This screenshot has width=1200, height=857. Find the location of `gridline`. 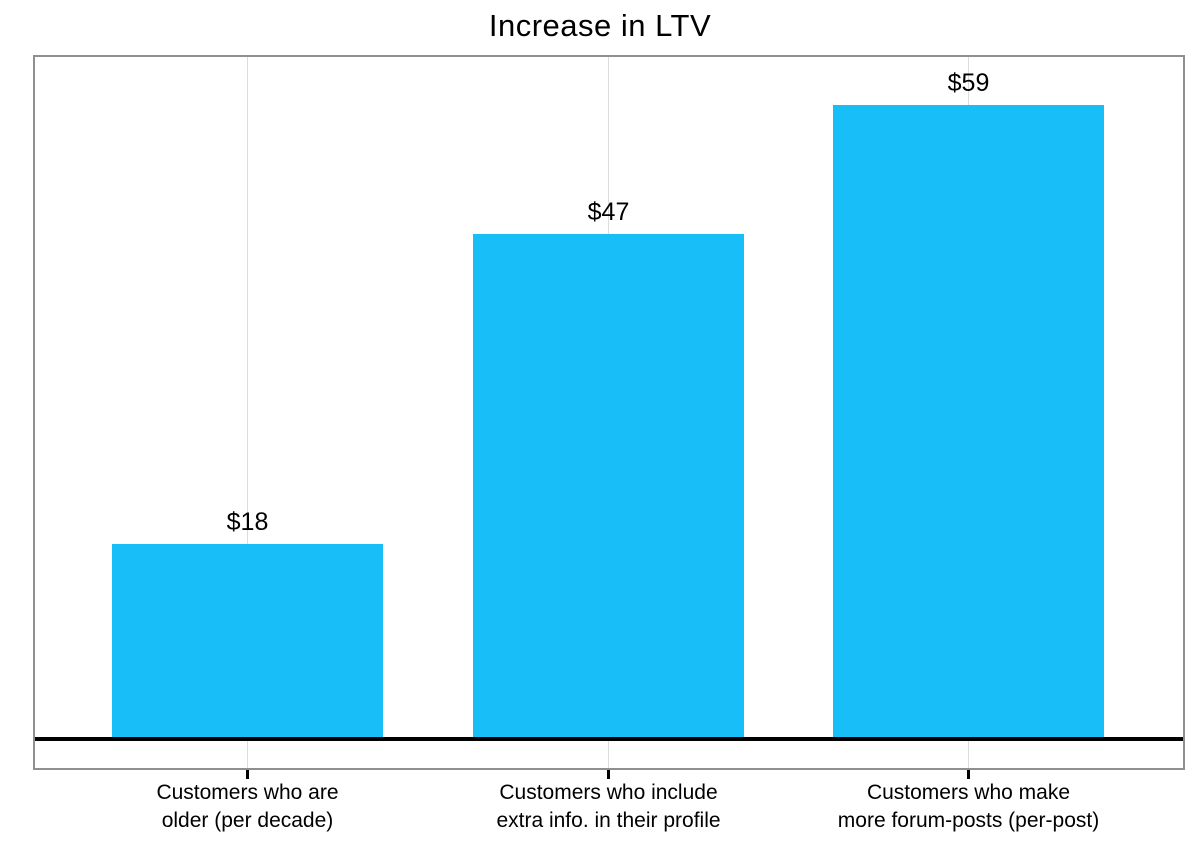

gridline is located at coordinates (247, 397).